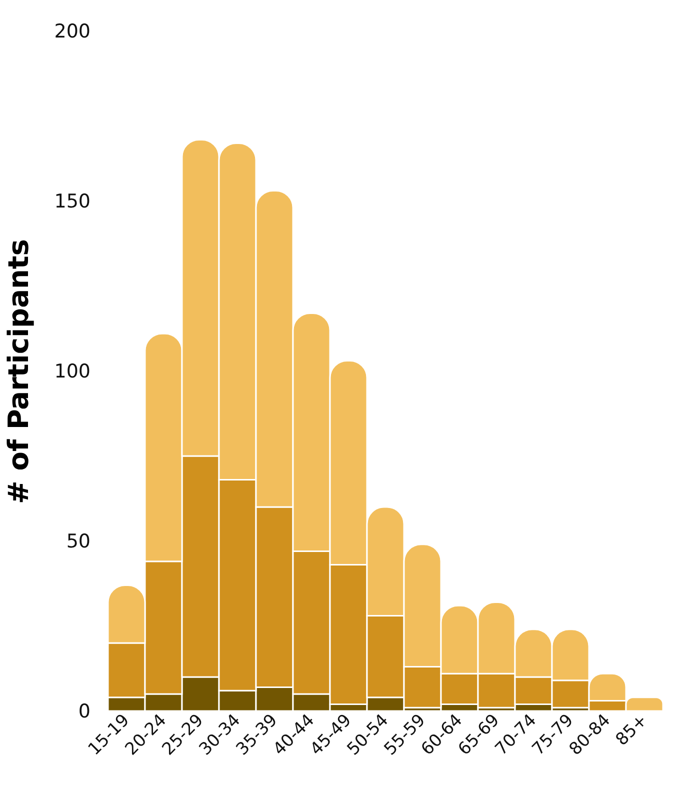 This screenshot has width=681, height=800. Describe the element at coordinates (72, 201) in the screenshot. I see `y-tick-label: 150` at that location.